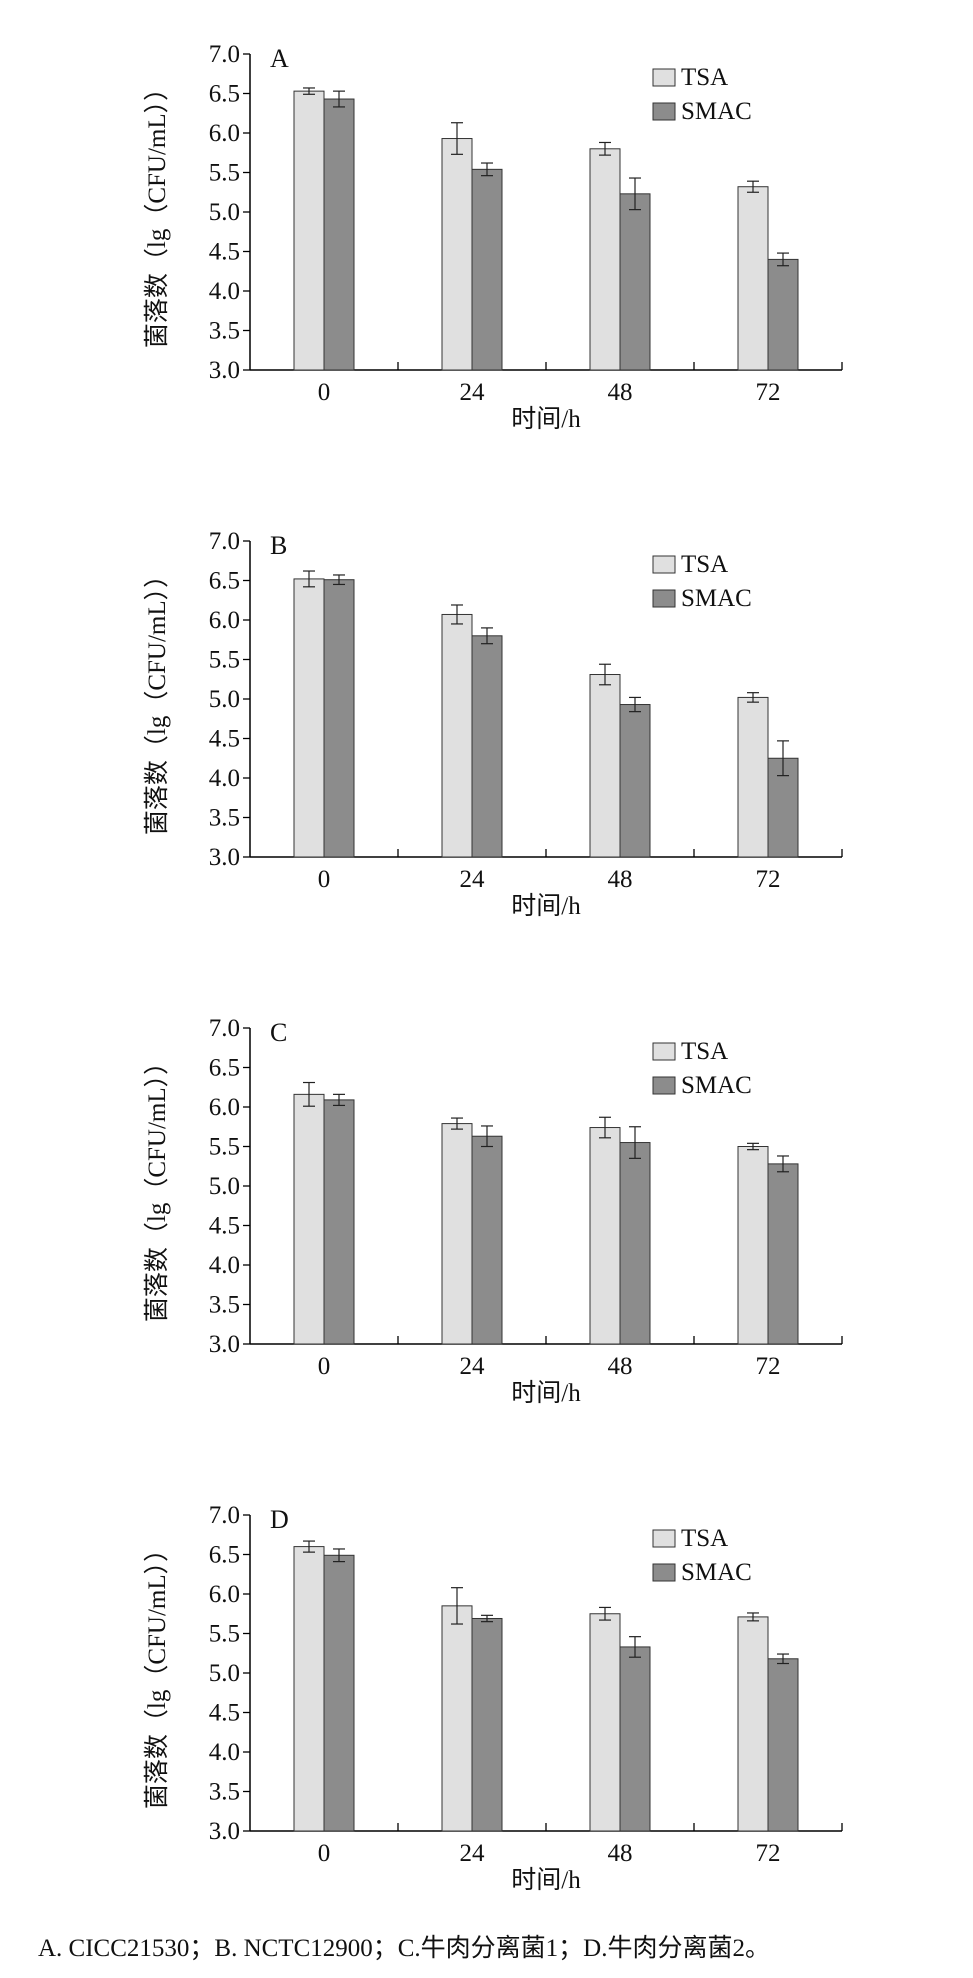 The width and height of the screenshot is (973, 1978). Describe the element at coordinates (278, 545) in the screenshot. I see `panel-label: B` at that location.